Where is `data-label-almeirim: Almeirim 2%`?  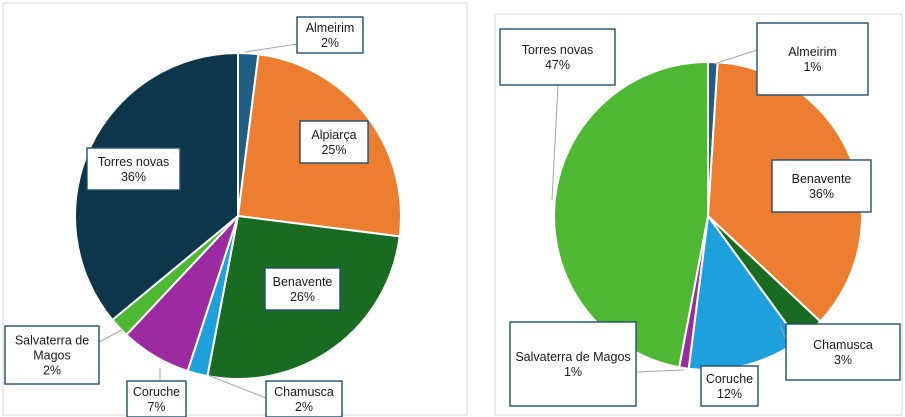
data-label-almeirim: Almeirim 2% is located at coordinates (330, 35).